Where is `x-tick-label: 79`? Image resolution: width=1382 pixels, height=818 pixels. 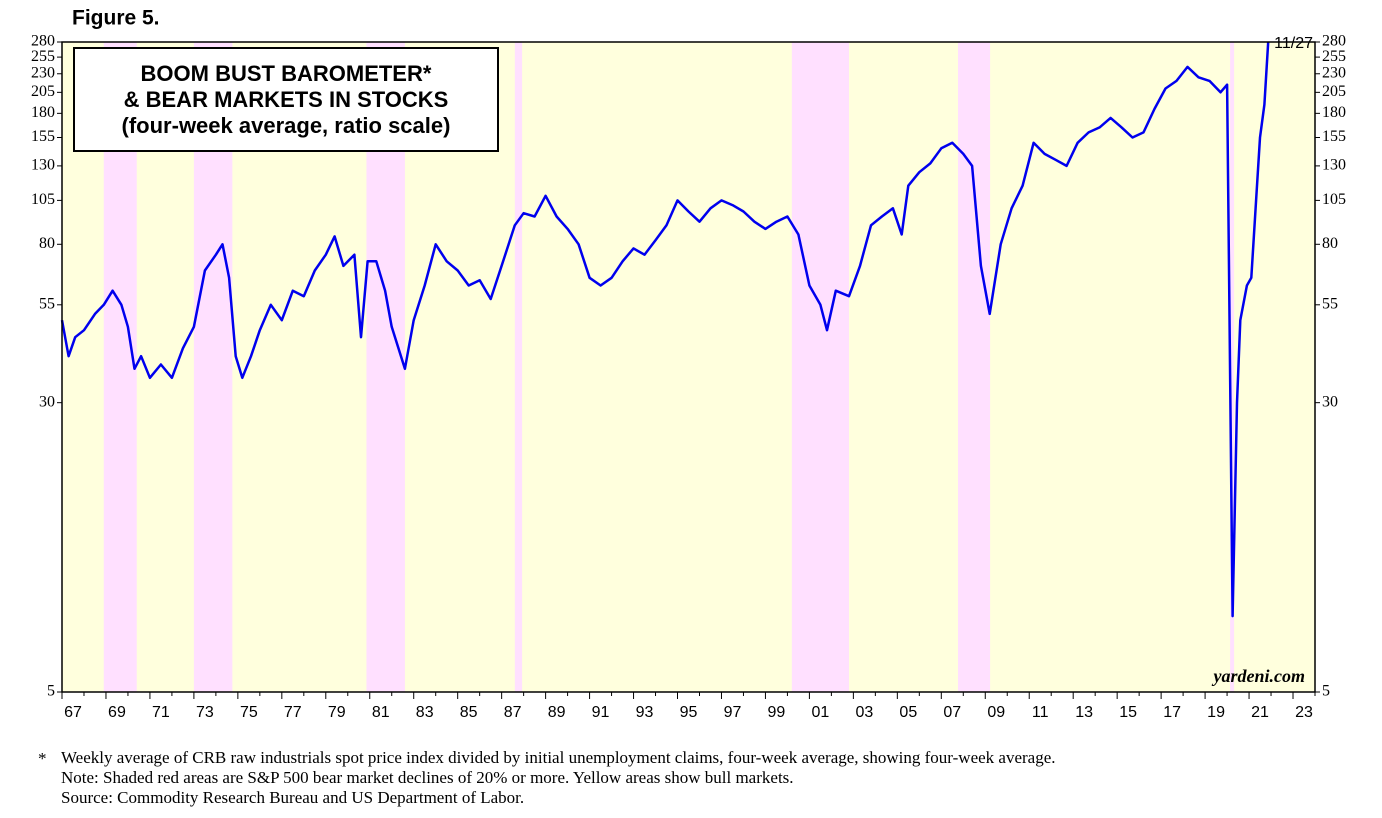 x-tick-label: 79 is located at coordinates (337, 712).